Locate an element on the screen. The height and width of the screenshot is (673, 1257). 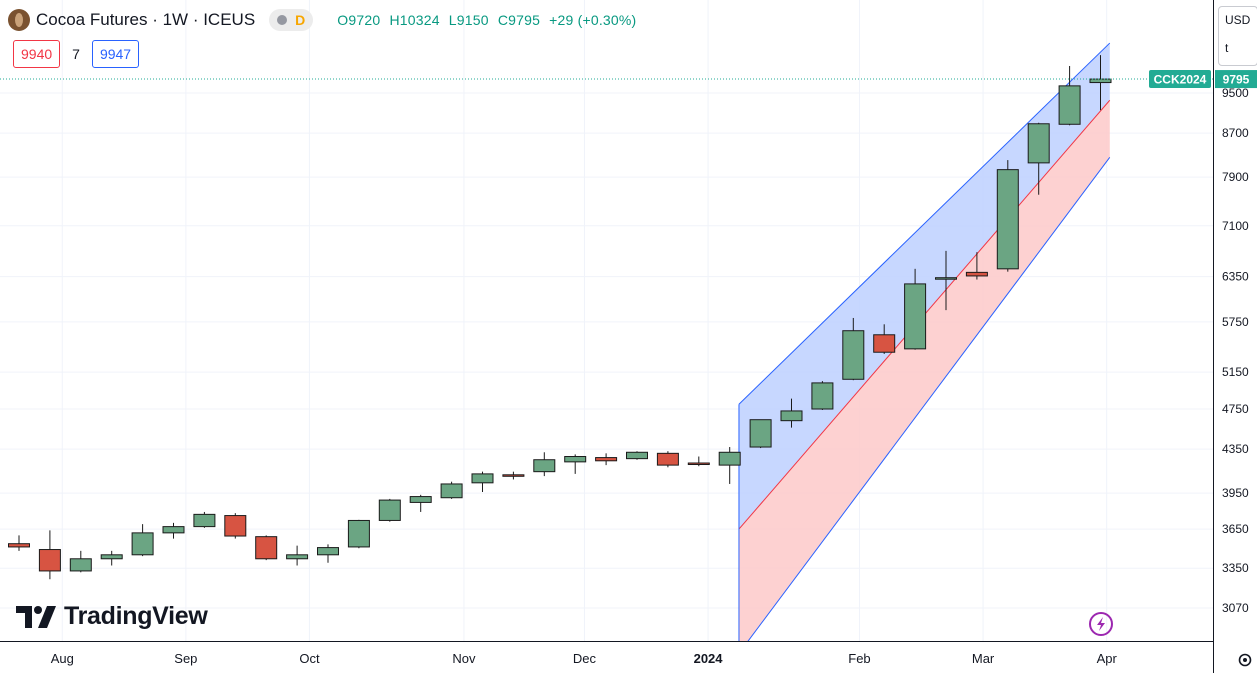
y-tick-label: 6350 is located at coordinates (1235, 277).